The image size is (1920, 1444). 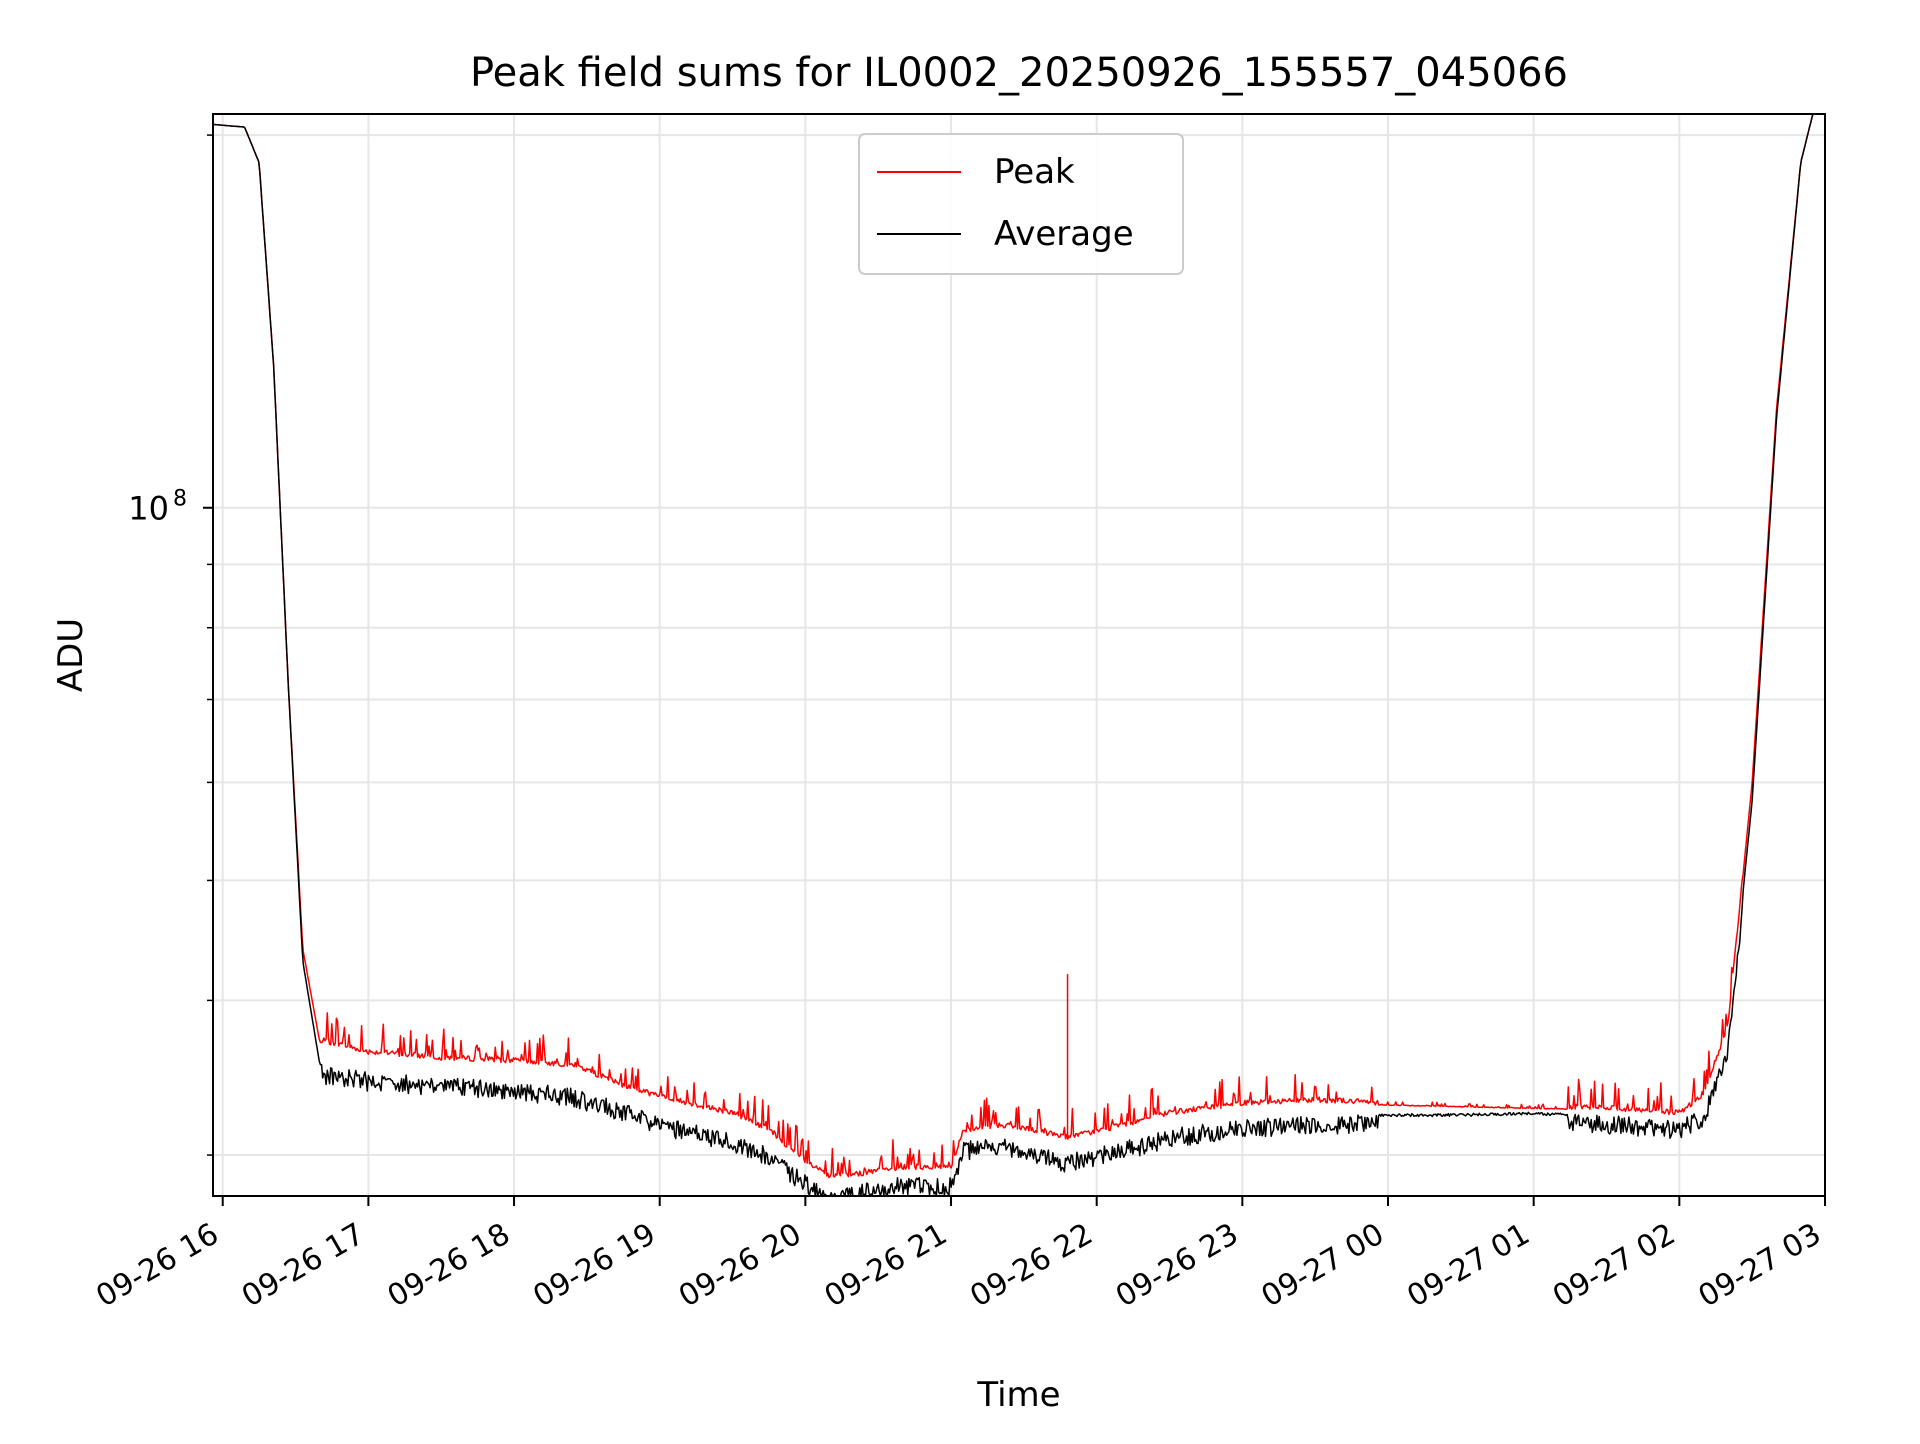 What do you see at coordinates (1064, 234) in the screenshot?
I see `legend-label-average: Average` at bounding box center [1064, 234].